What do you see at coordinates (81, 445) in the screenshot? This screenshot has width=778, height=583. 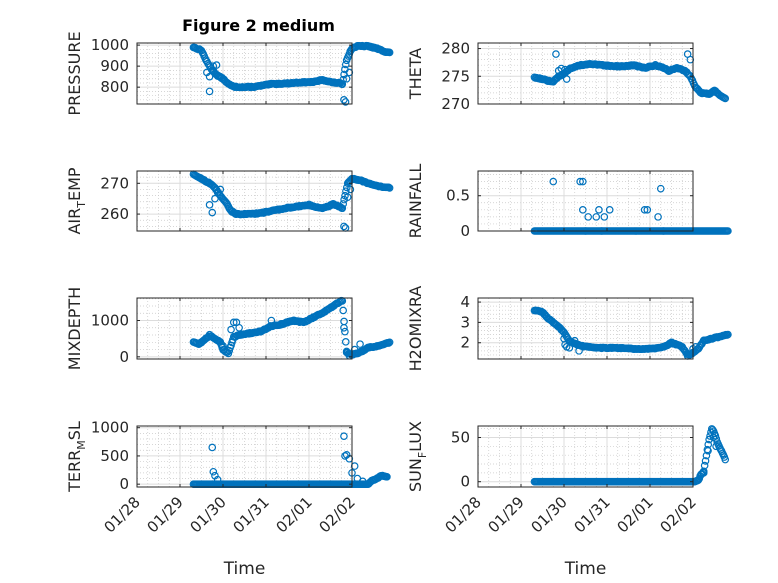 I see `y-axis-label-part: M` at bounding box center [81, 445].